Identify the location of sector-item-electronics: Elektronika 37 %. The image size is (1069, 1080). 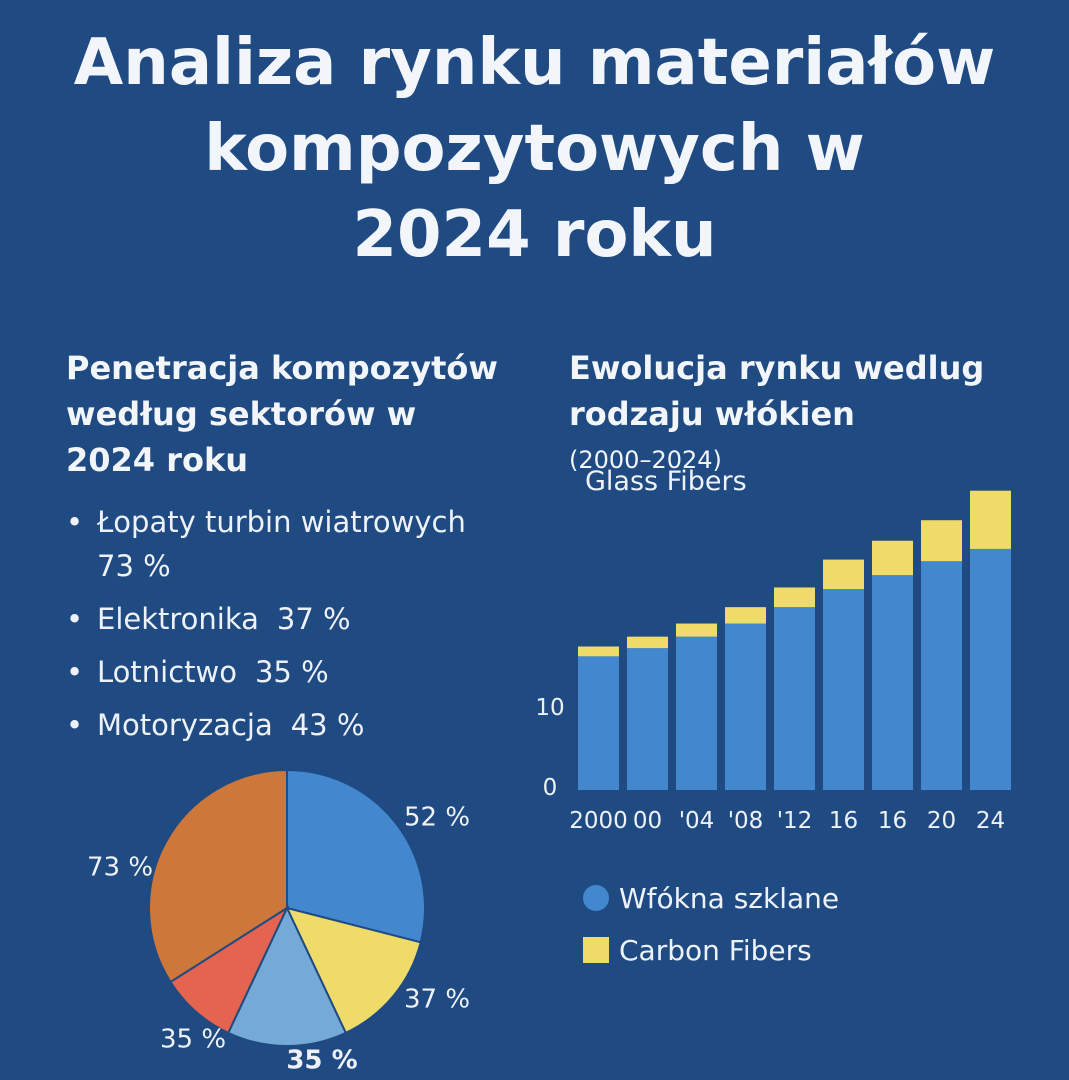
(286, 619).